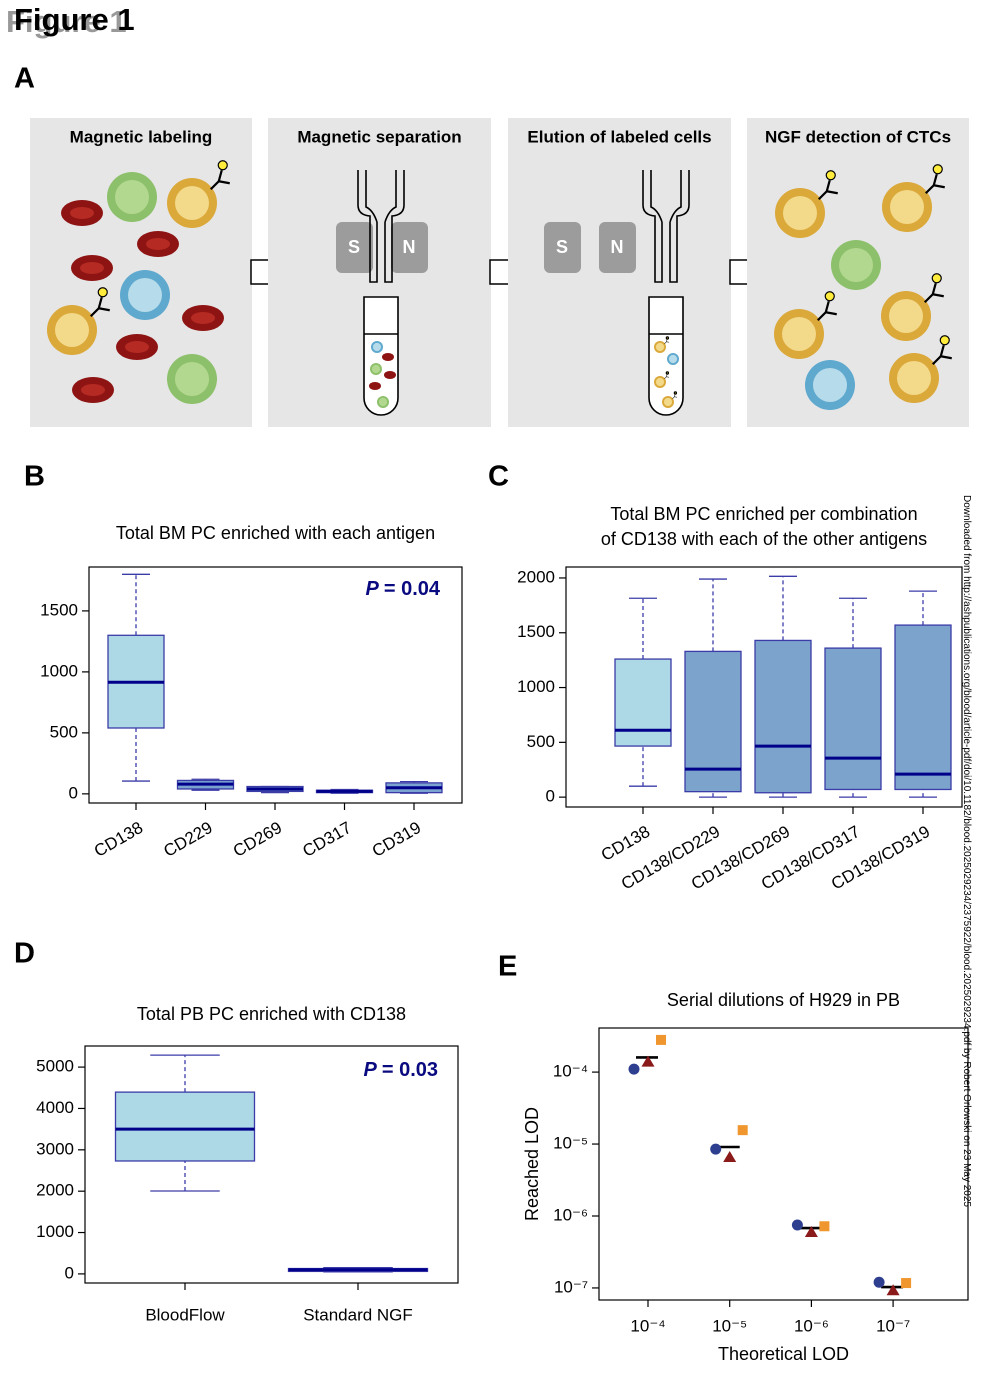  I want to click on chart-title: Total BM PC enriched with each antigen, so click(275, 533).